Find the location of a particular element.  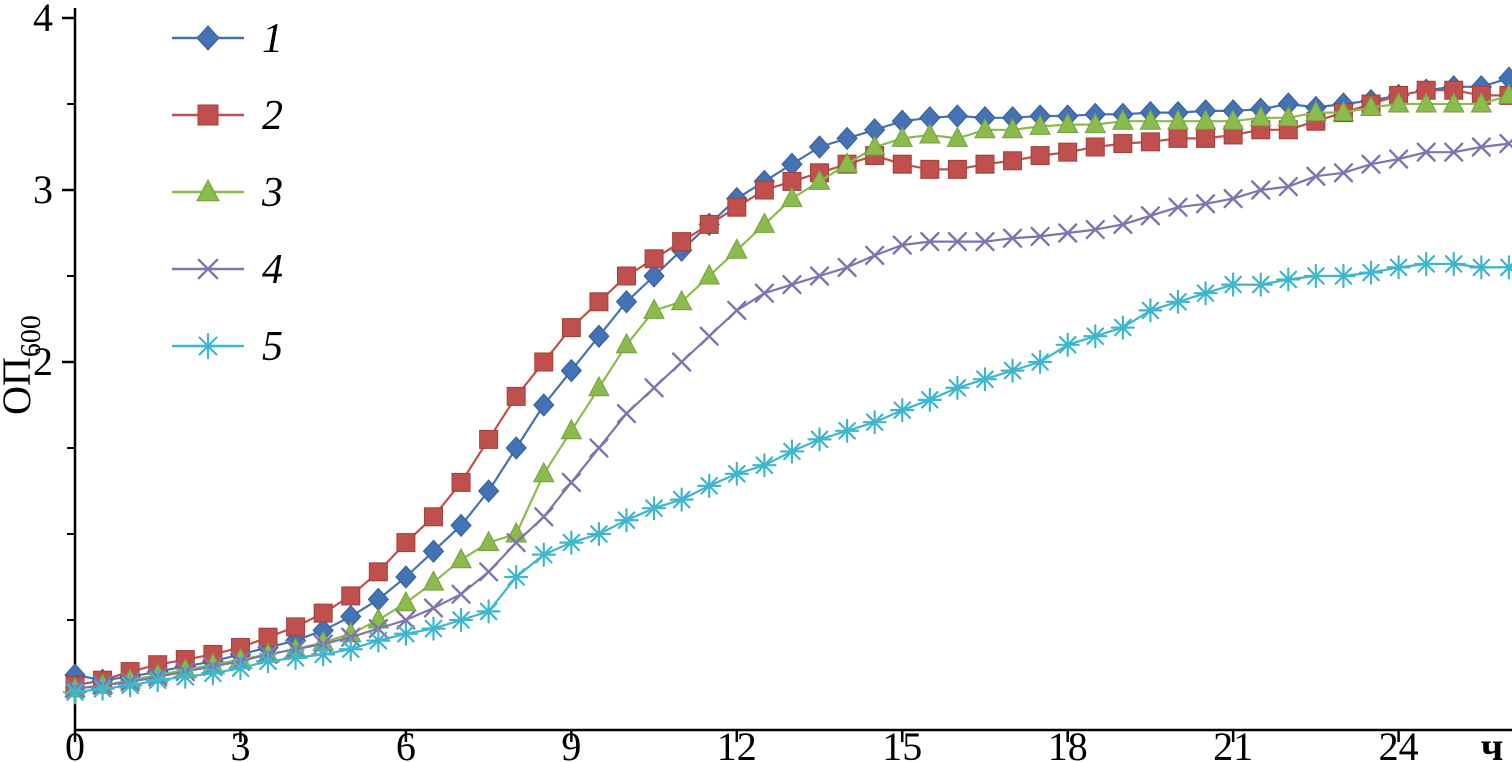

legend-item-1: 1 is located at coordinates (227, 39).